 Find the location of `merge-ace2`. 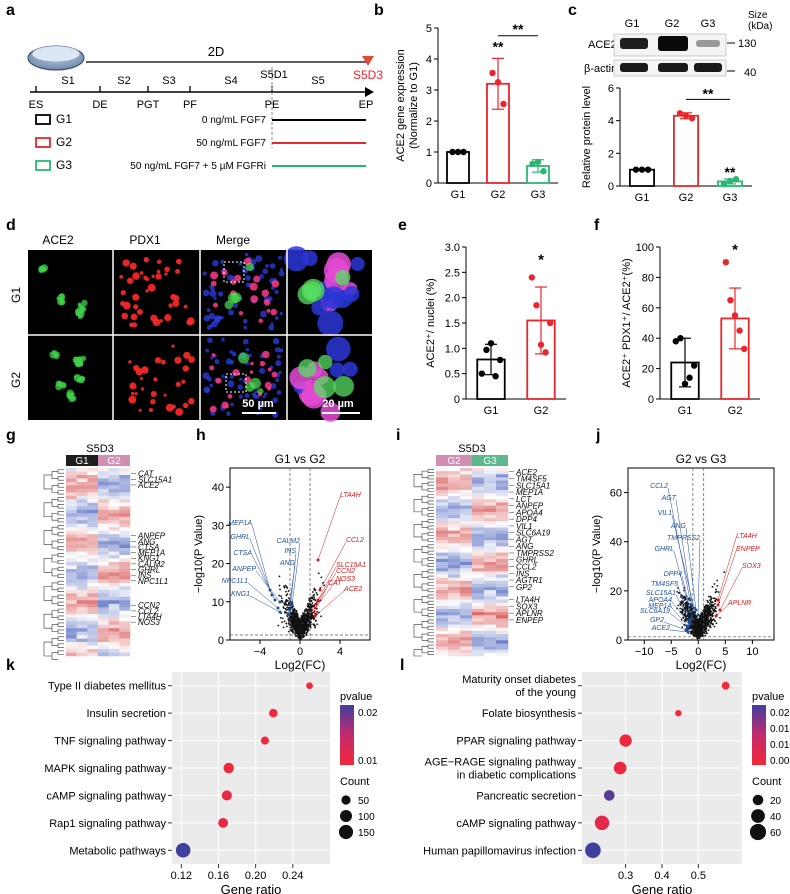

merge-ace2 is located at coordinates (244, 358).